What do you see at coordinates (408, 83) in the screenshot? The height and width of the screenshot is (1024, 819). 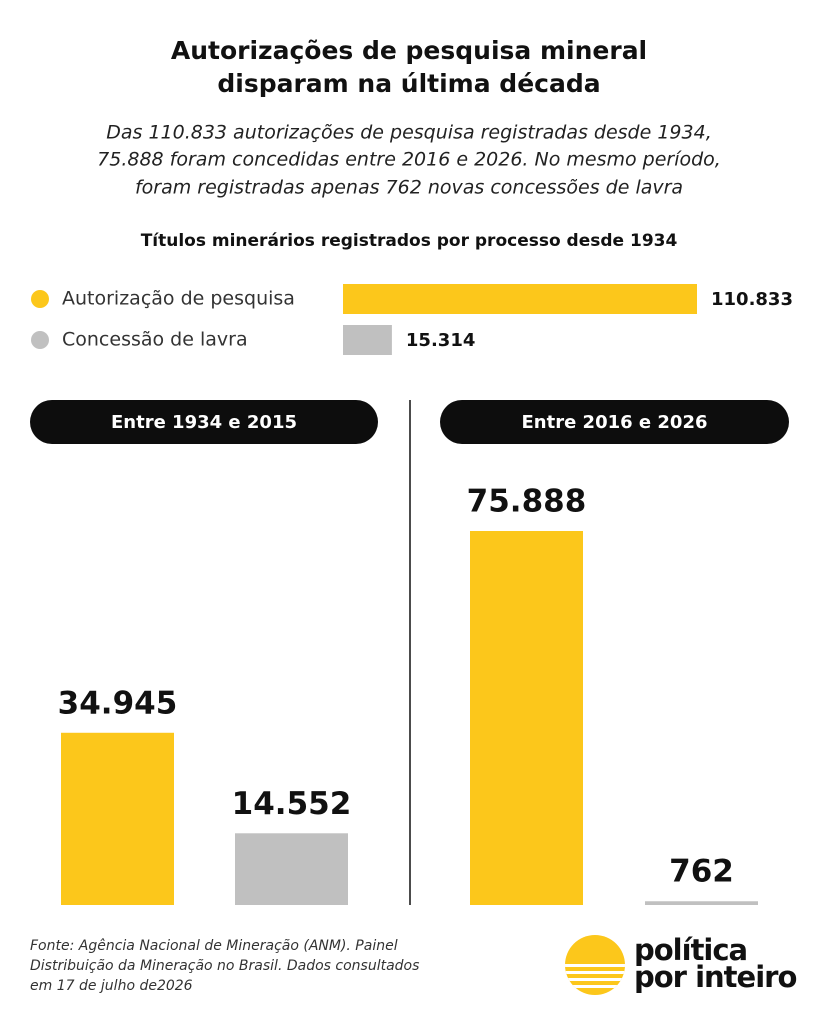 I see `title-line: disparam na última década` at bounding box center [408, 83].